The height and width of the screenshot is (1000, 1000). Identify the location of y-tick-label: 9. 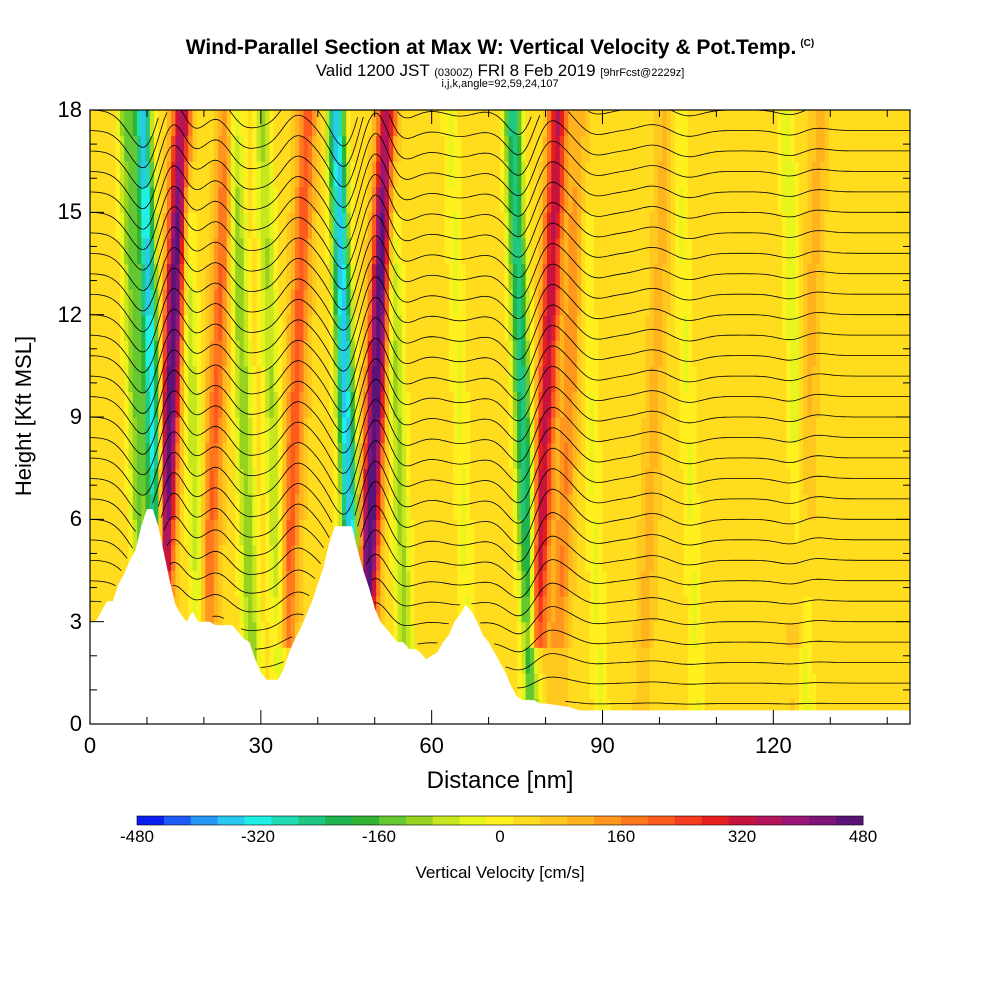
(75, 416).